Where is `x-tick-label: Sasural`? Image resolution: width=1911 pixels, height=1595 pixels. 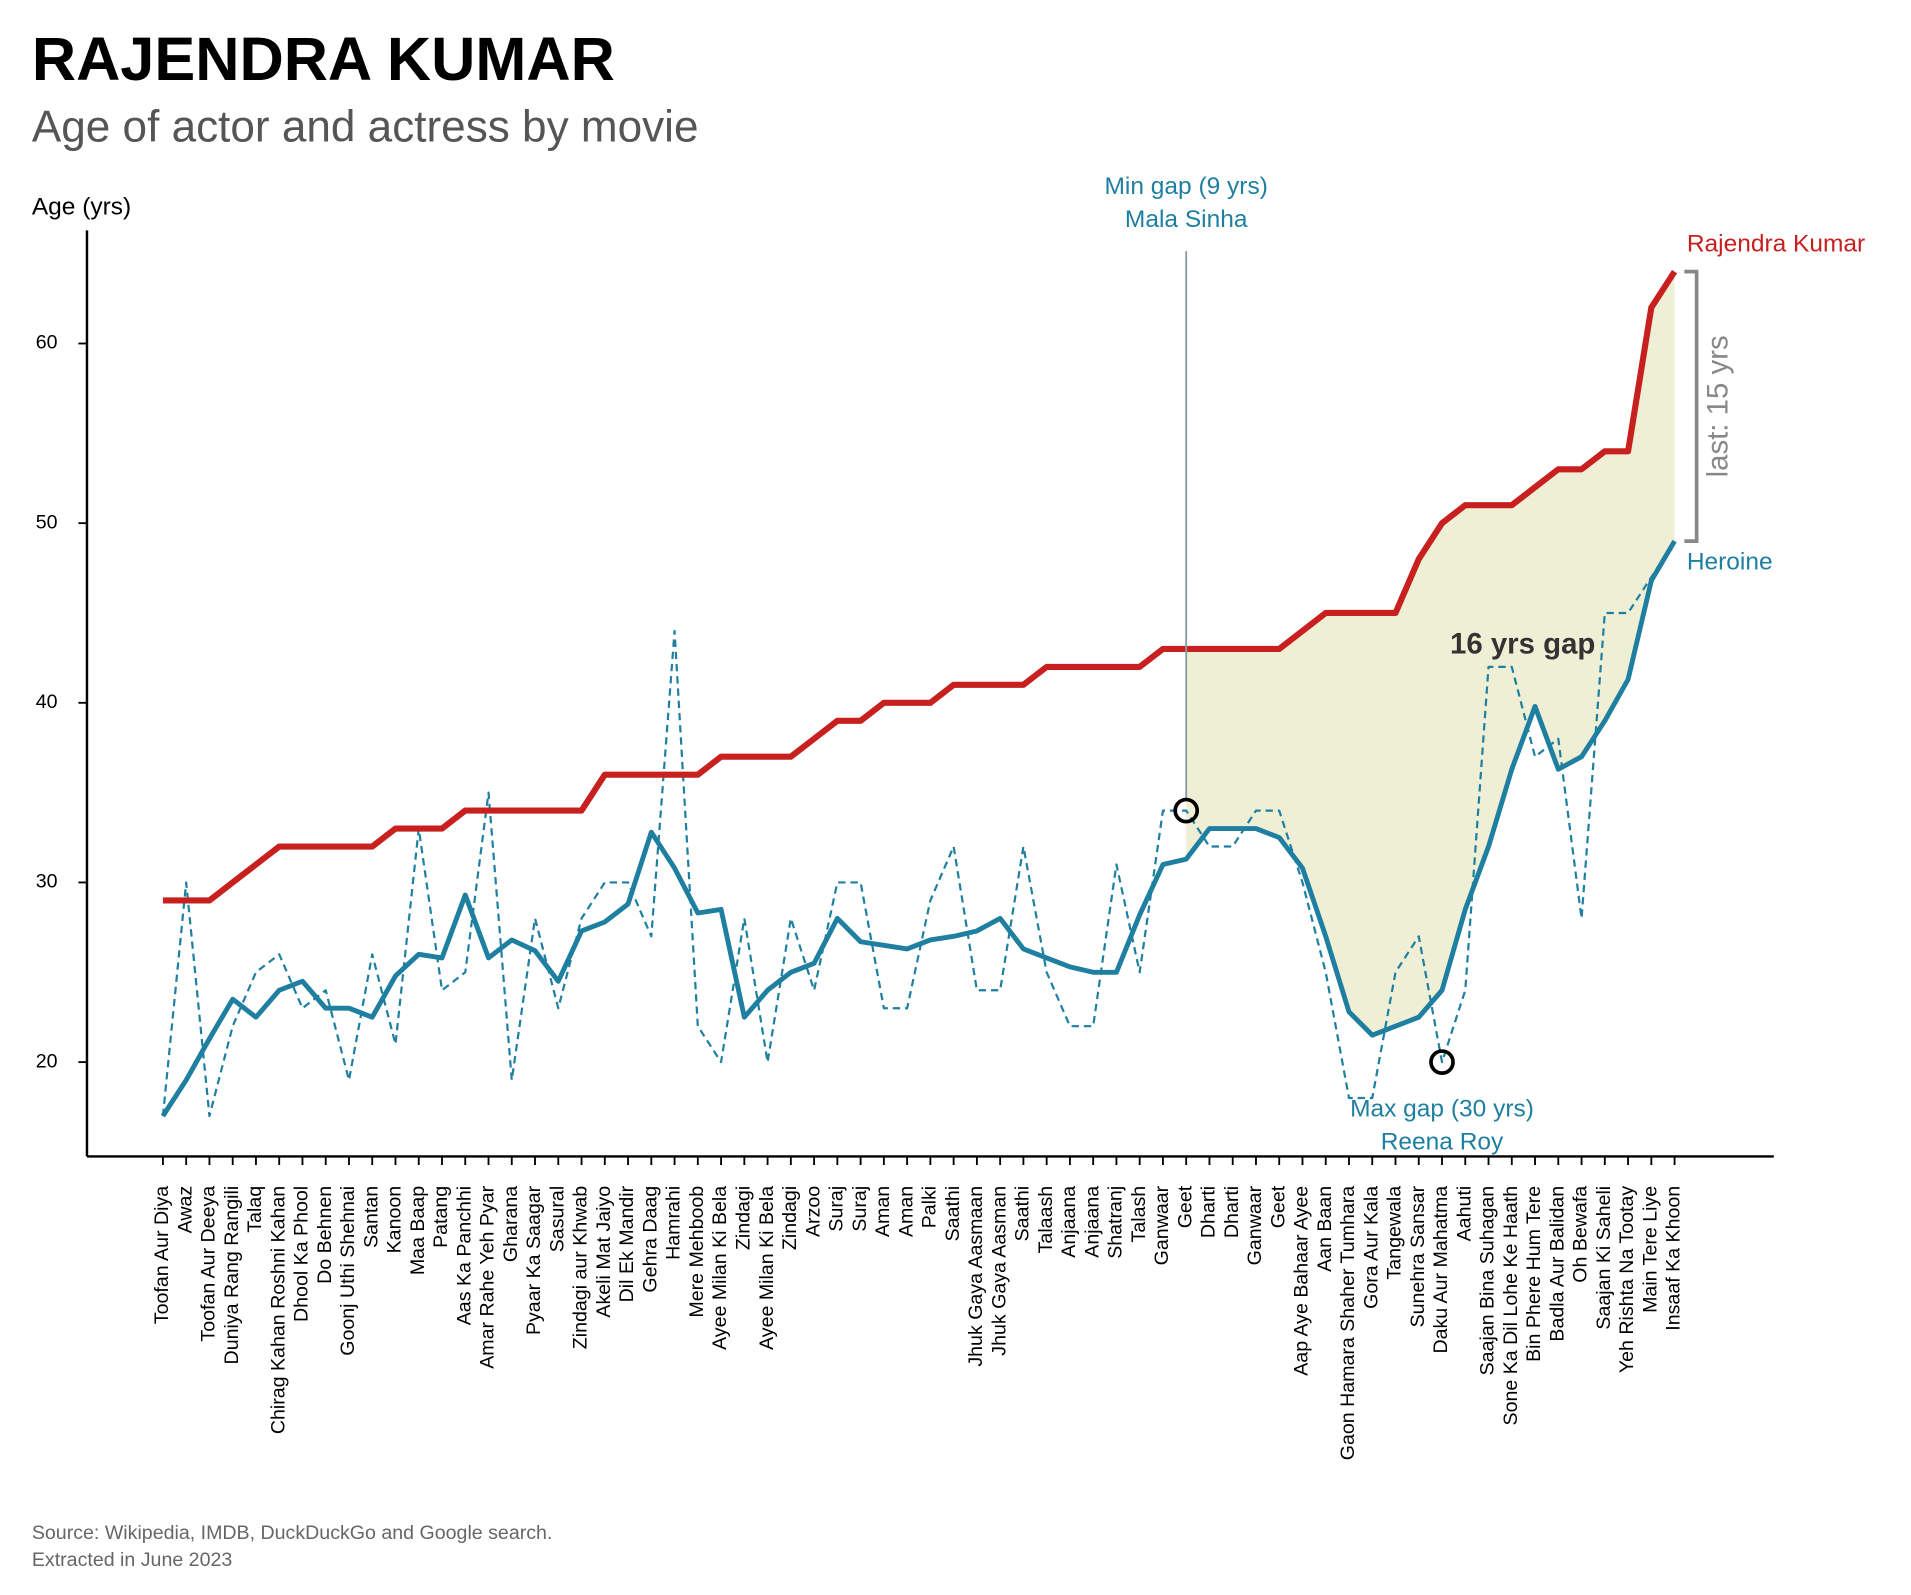 x-tick-label: Sasural is located at coordinates (557, 1219).